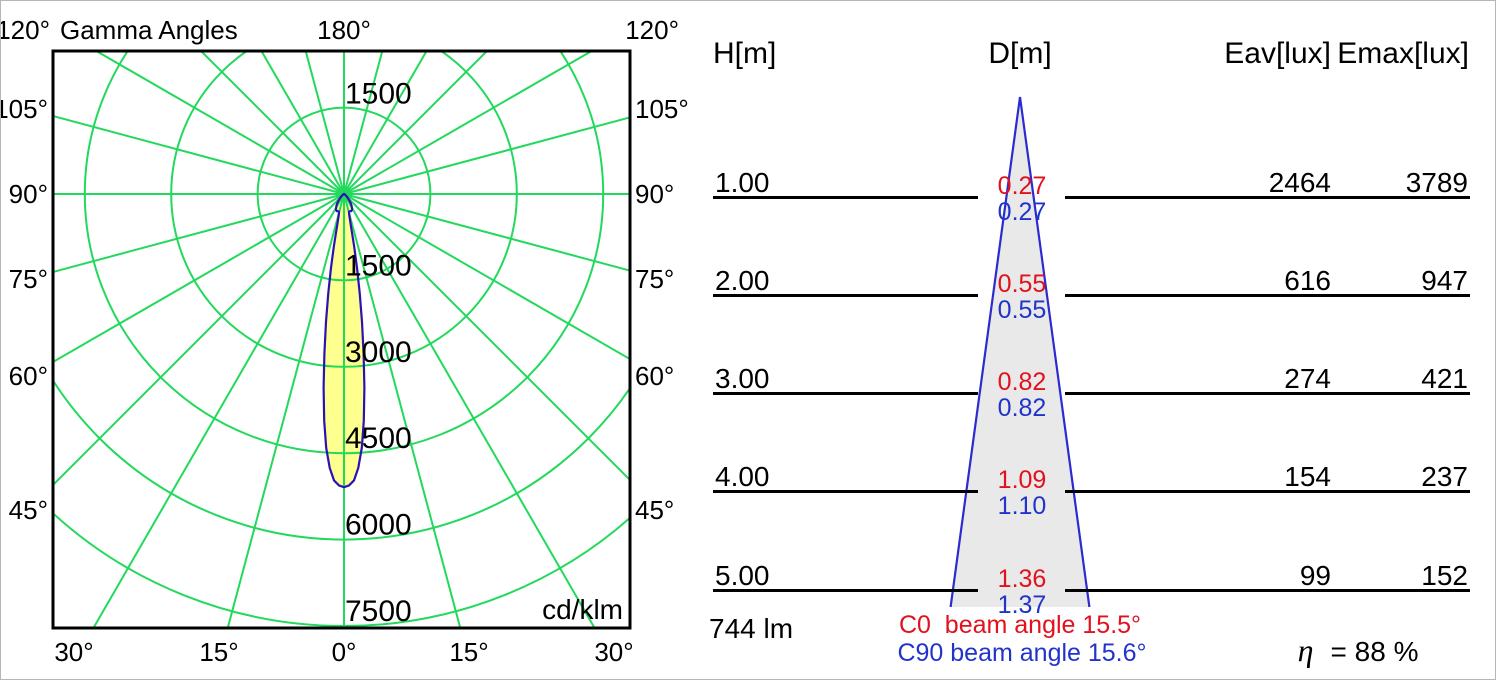 This screenshot has height=680, width=1496. I want to click on unit-label: cd/klm, so click(582, 609).